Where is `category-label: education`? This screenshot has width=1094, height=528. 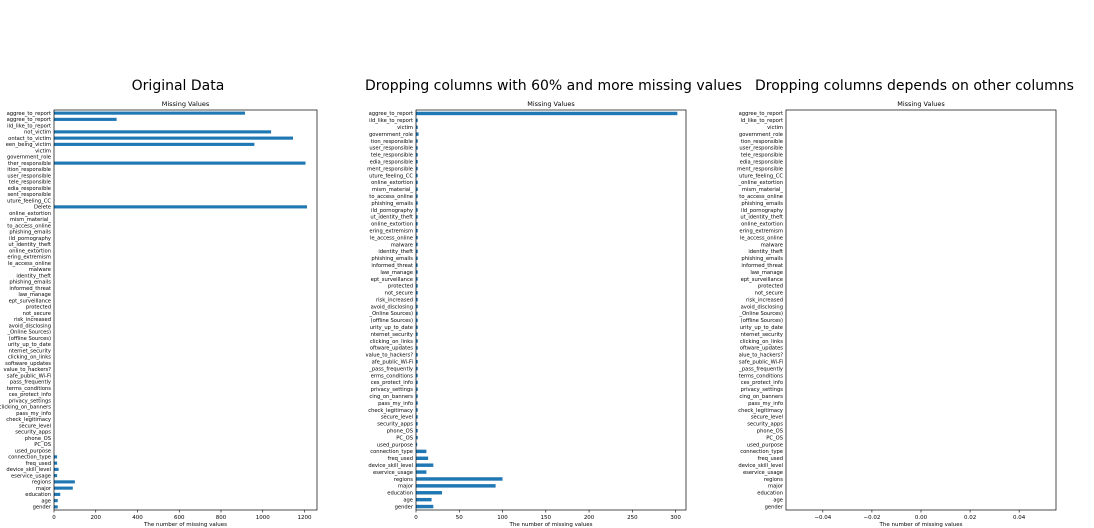
category-label: education is located at coordinates (400, 494).